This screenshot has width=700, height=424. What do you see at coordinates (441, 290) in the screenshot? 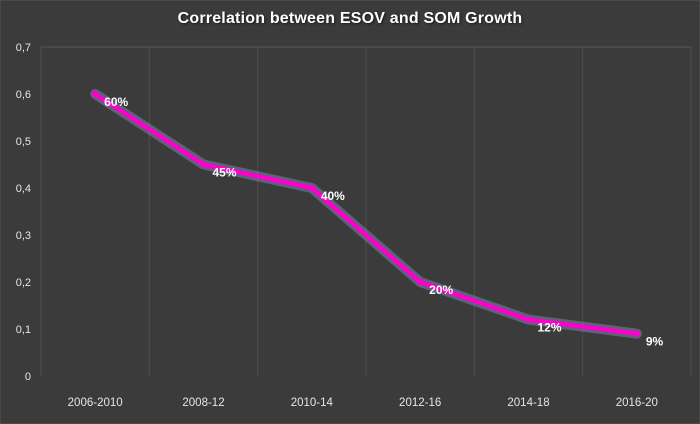
I see `data-label: 20%` at bounding box center [441, 290].